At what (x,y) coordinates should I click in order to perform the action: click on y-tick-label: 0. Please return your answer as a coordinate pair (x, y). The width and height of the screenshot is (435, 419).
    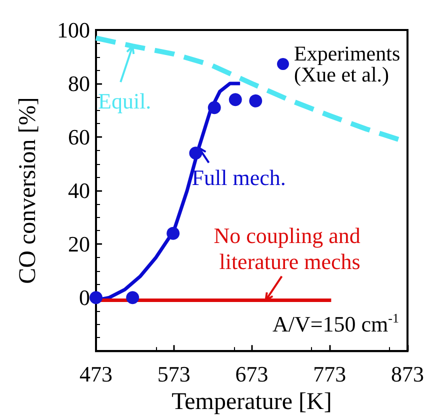
    Looking at the image, I should click on (84, 297).